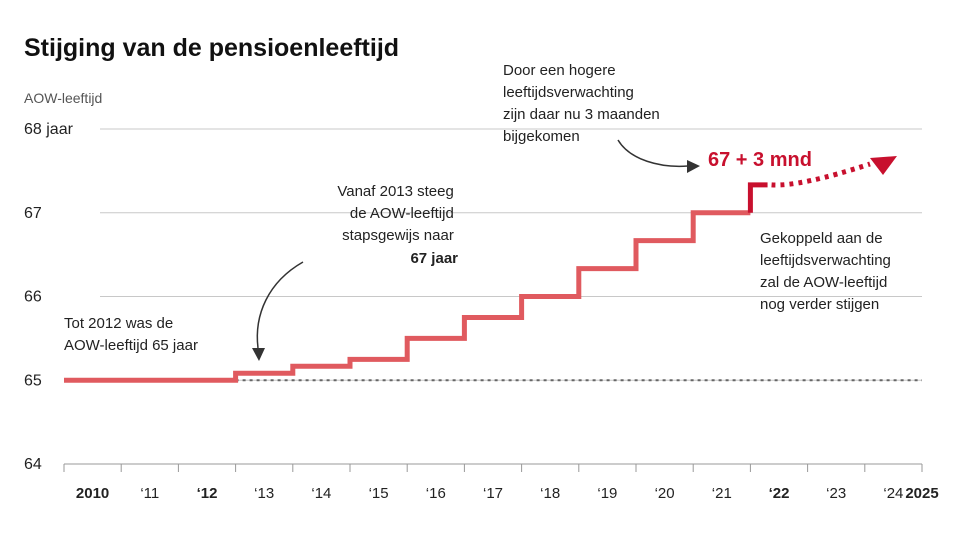 Image resolution: width=960 pixels, height=540 pixels. I want to click on annotation-pre2012: Tot 2012 was de AOW-leeftijd 65 jaar, so click(131, 334).